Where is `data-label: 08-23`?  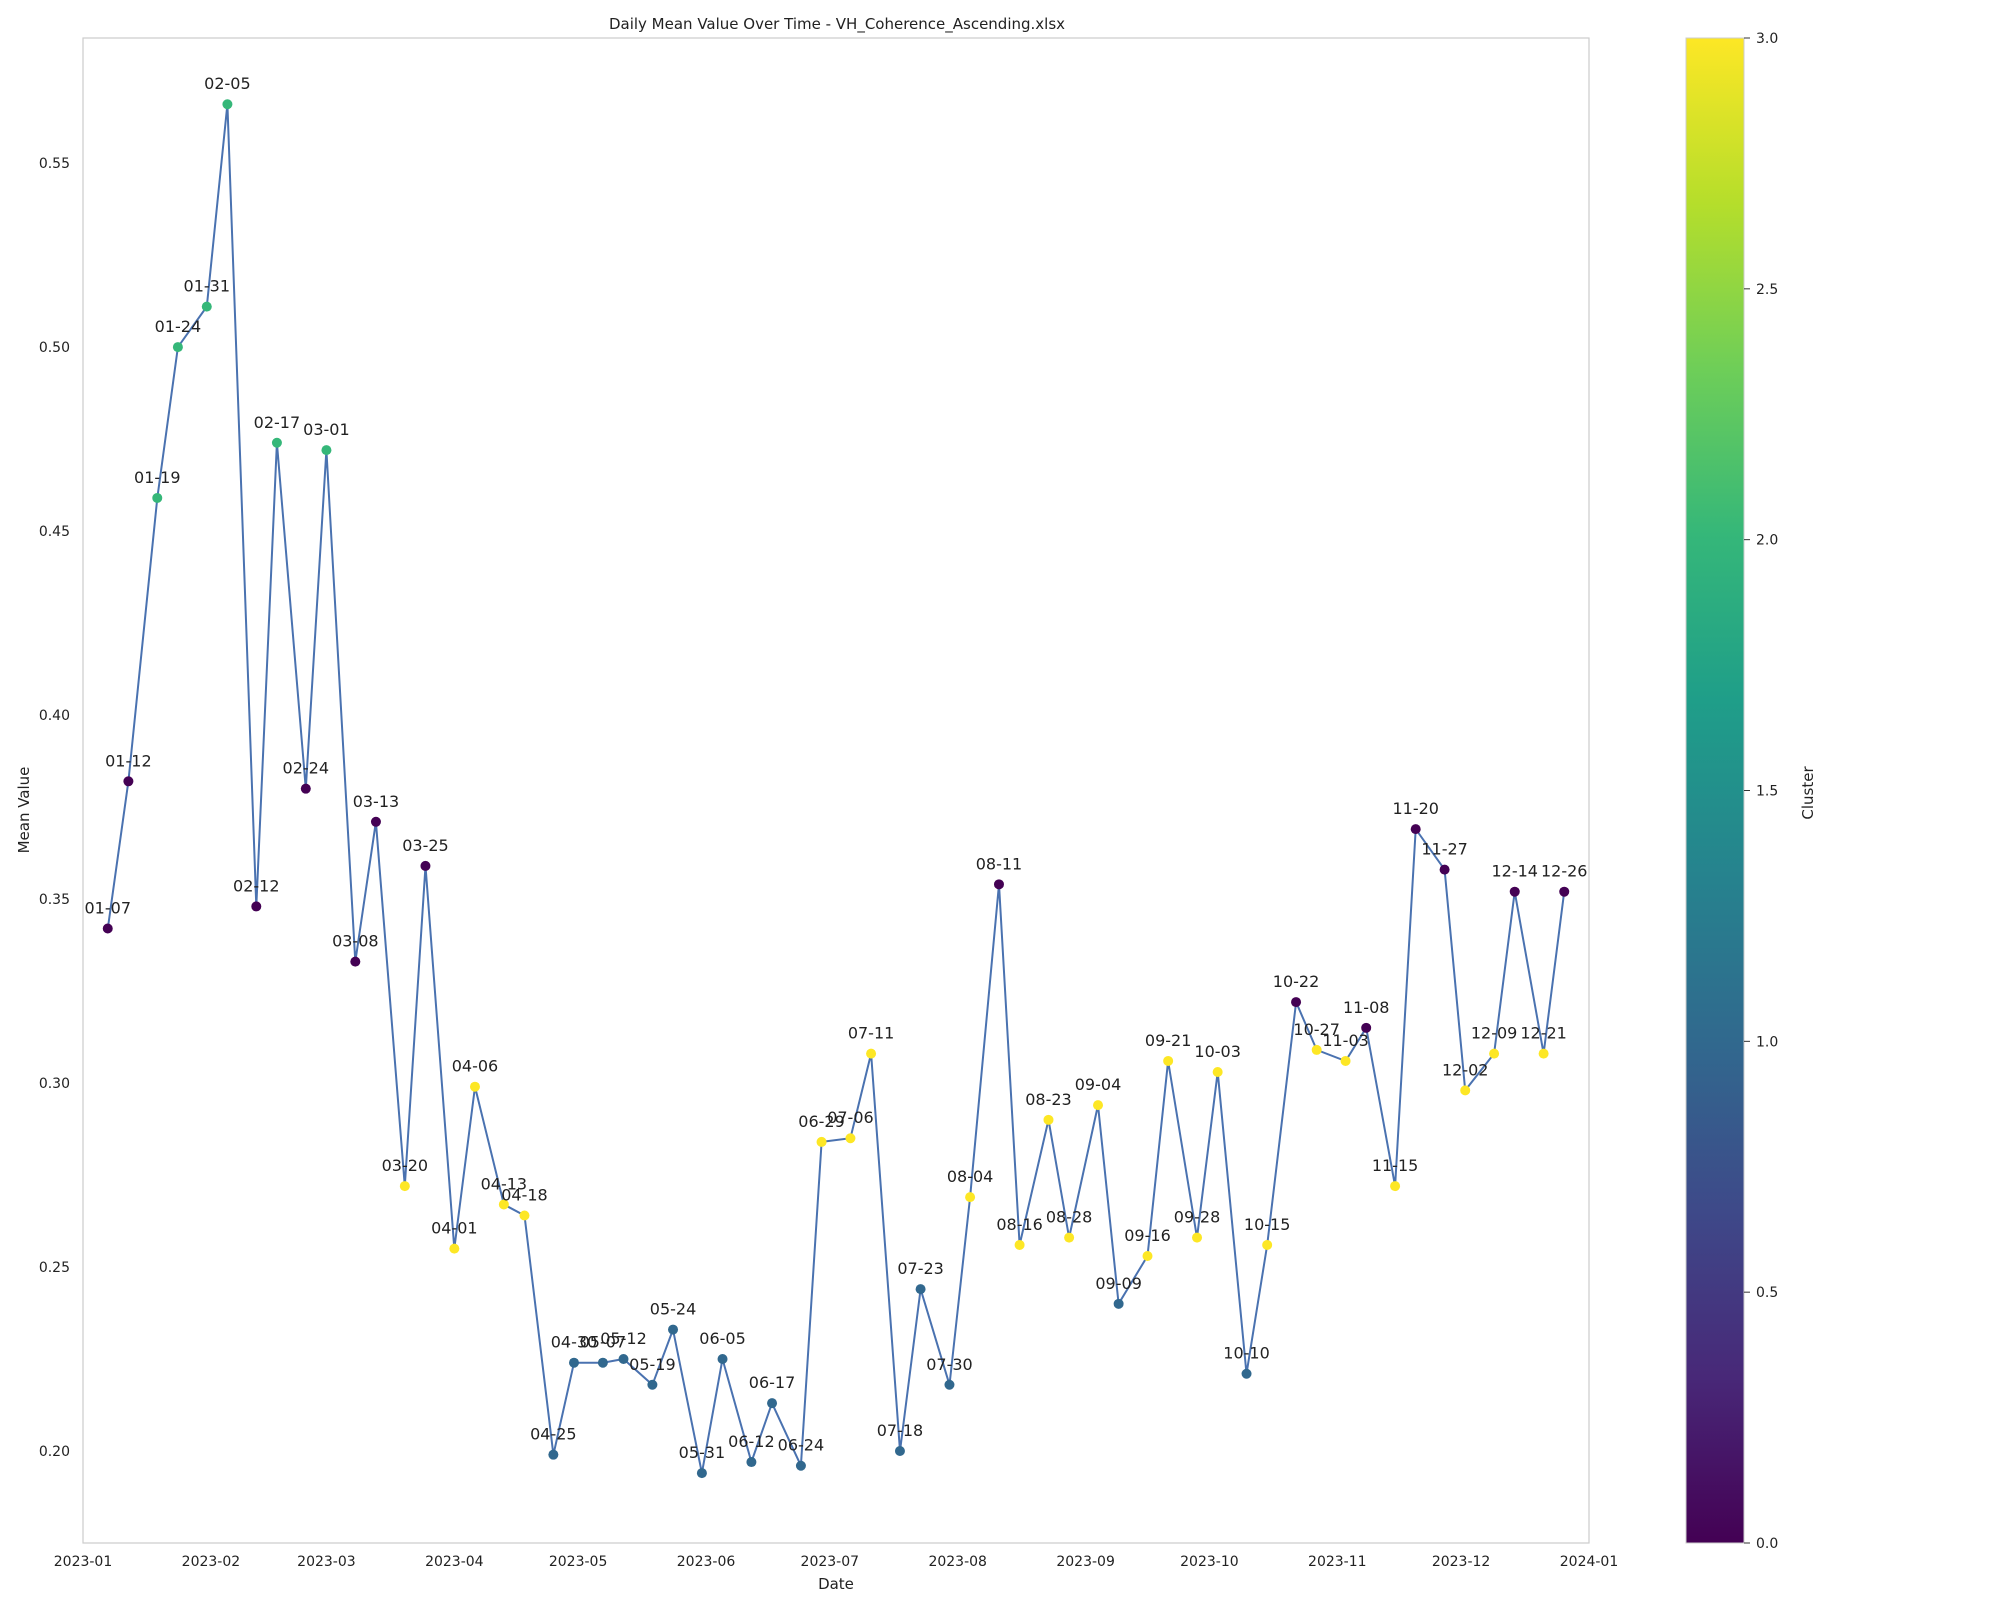
data-label: 08-23 is located at coordinates (1048, 1099).